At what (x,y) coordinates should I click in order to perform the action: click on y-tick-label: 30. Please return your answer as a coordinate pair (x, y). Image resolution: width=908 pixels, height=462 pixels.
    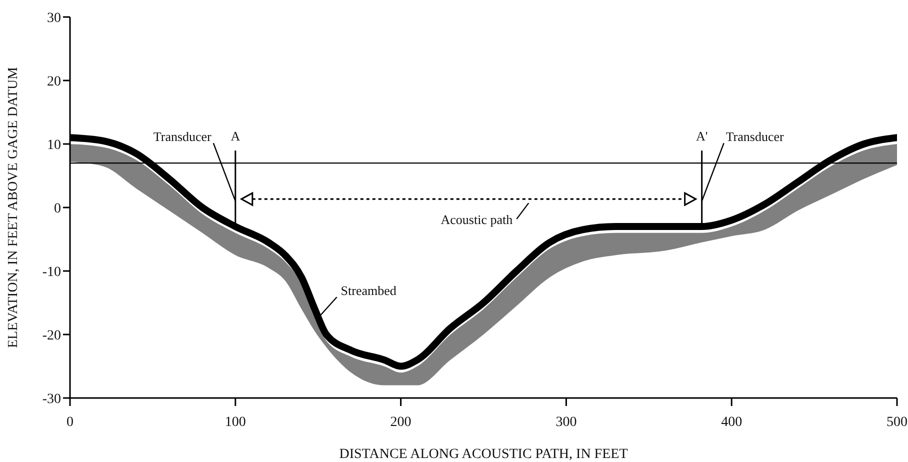
    Looking at the image, I should click on (54, 18).